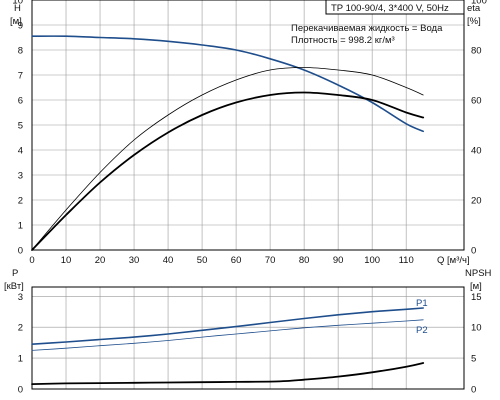 The image size is (500, 400). What do you see at coordinates (372, 260) in the screenshot?
I see `x-tick-label: 100` at bounding box center [372, 260].